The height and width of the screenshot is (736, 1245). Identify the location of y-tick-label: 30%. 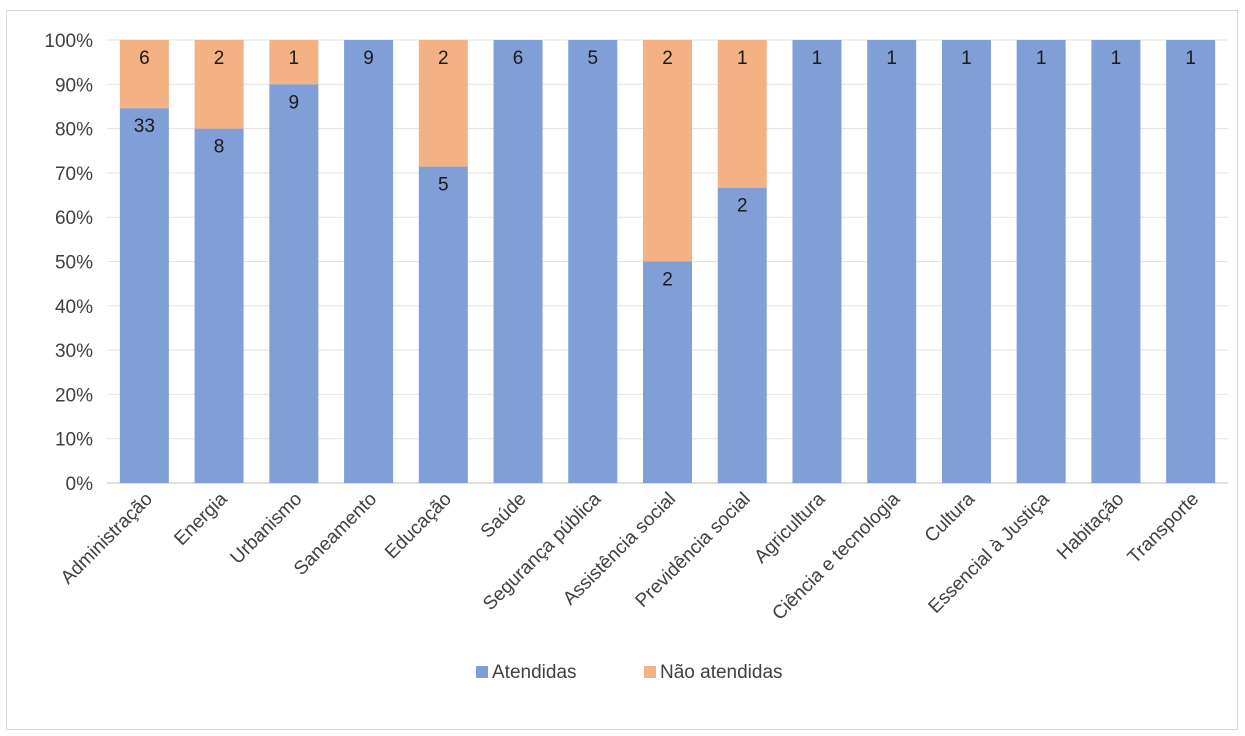
(74, 351).